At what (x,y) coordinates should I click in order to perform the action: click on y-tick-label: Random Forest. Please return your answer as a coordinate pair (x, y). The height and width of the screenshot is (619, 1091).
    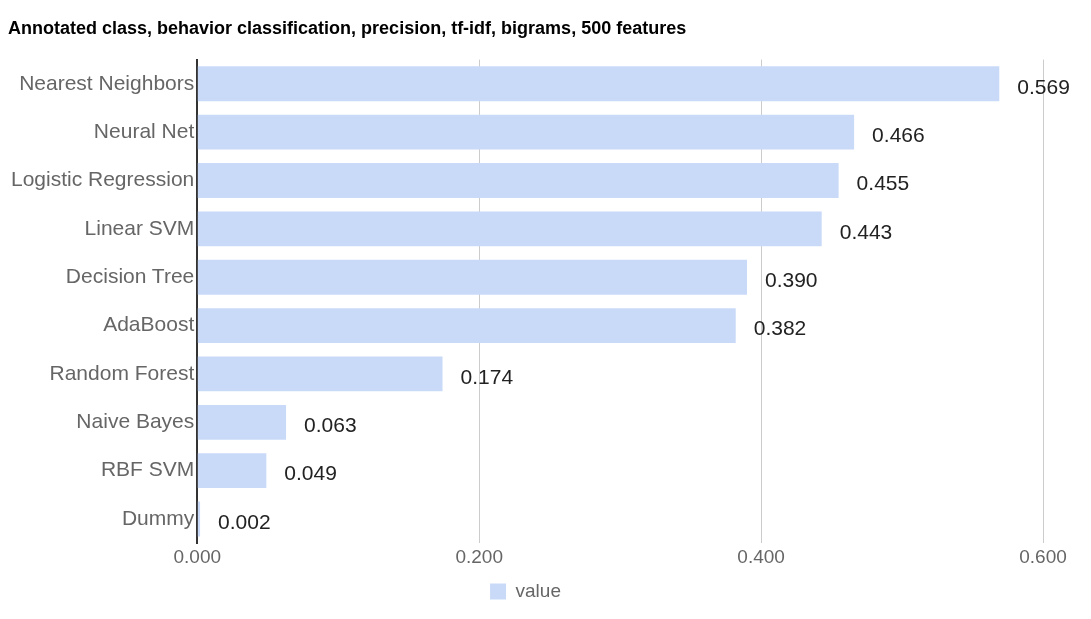
    Looking at the image, I should click on (122, 372).